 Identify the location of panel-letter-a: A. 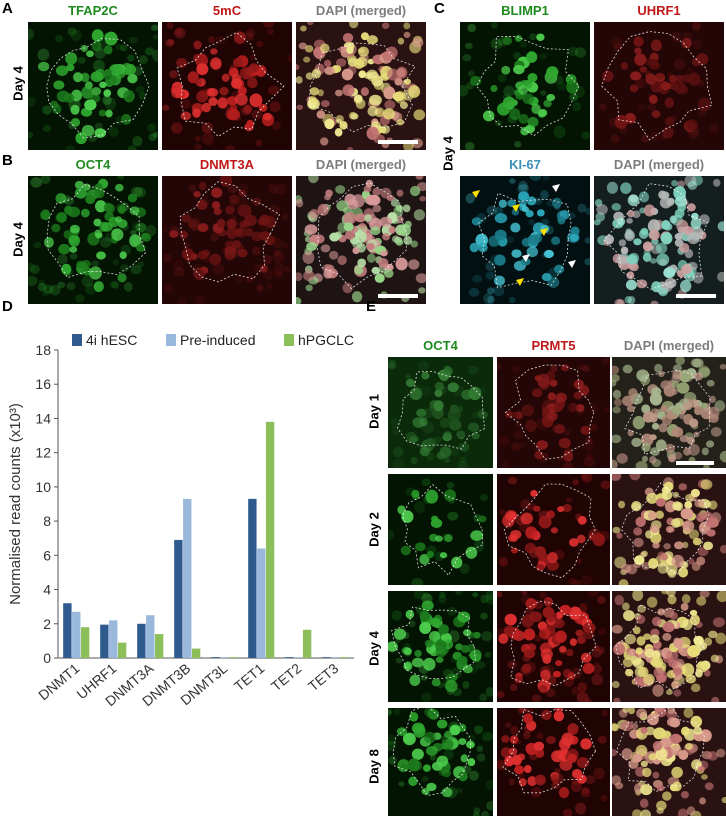
(7, 8).